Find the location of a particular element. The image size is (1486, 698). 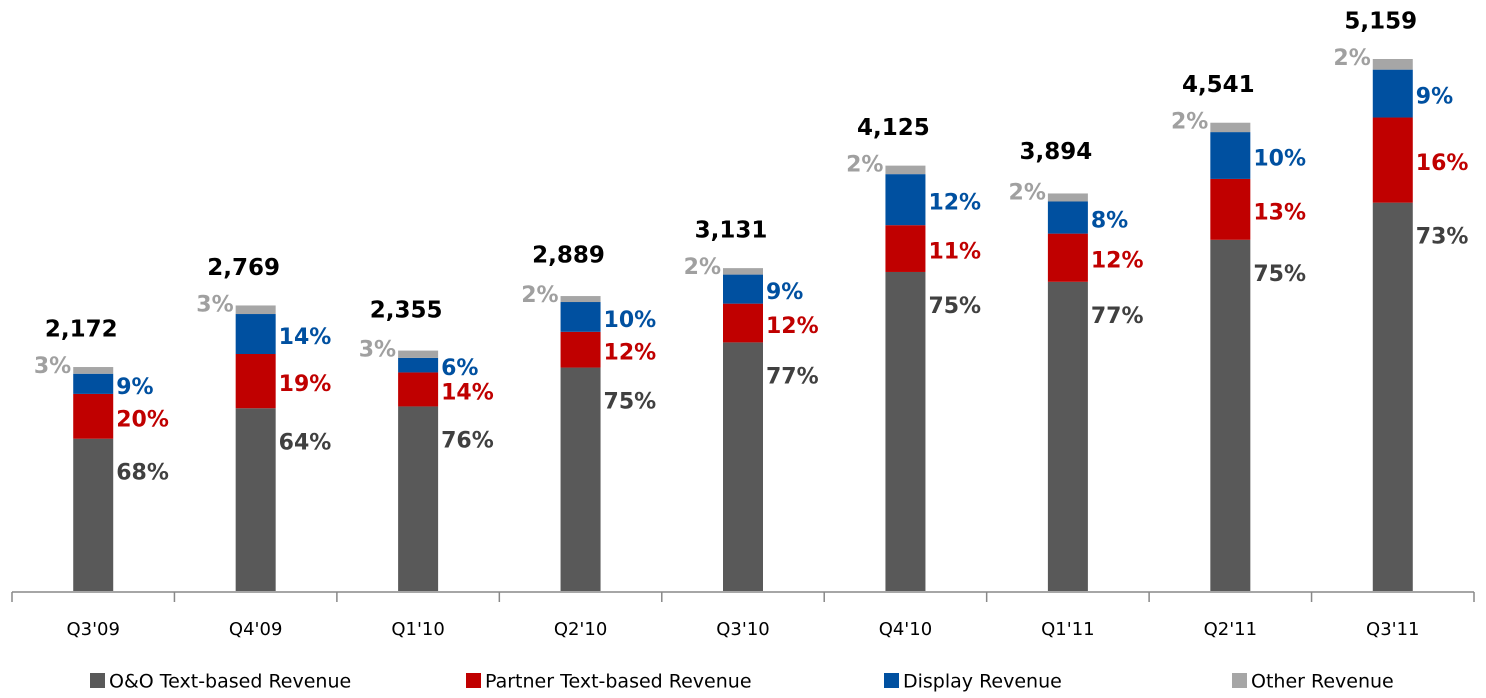

total-label: 4,125 is located at coordinates (893, 128).